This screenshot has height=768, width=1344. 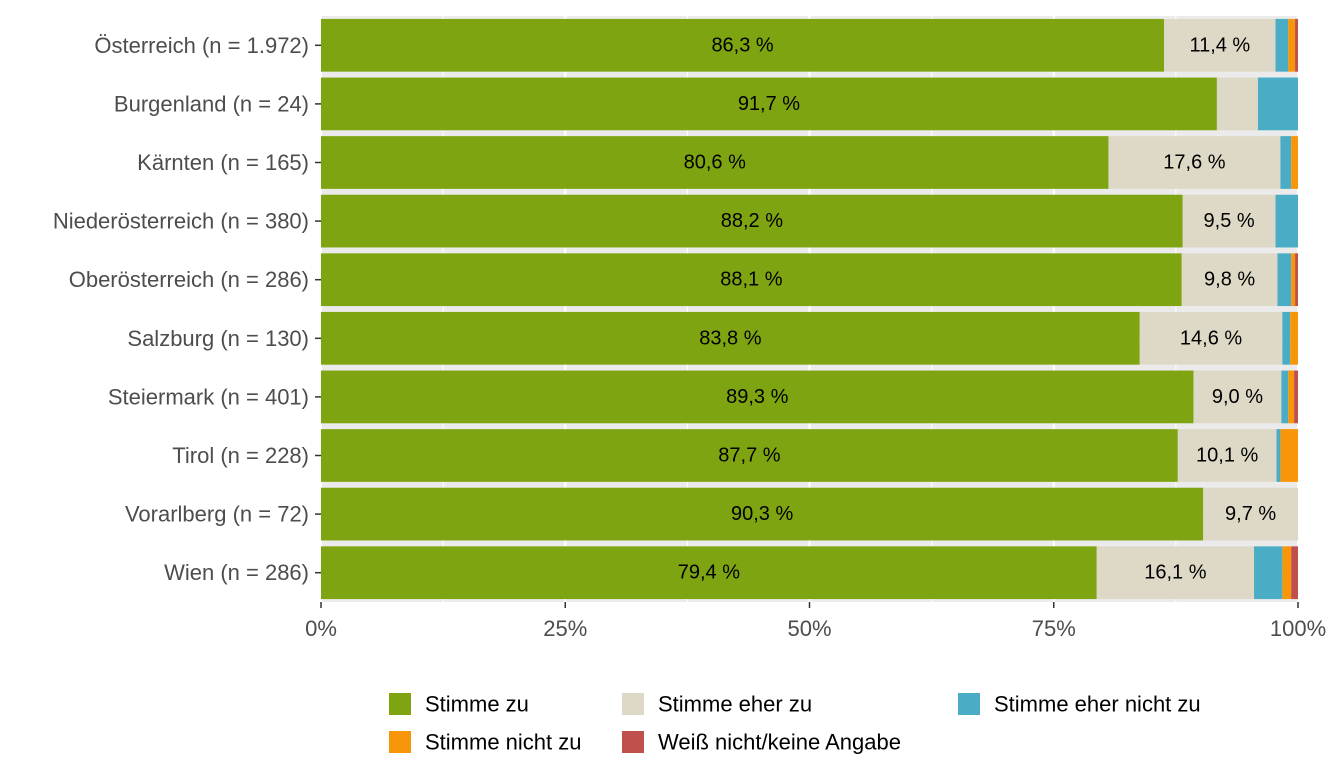 I want to click on data-label: 87,7 %, so click(x=749, y=456).